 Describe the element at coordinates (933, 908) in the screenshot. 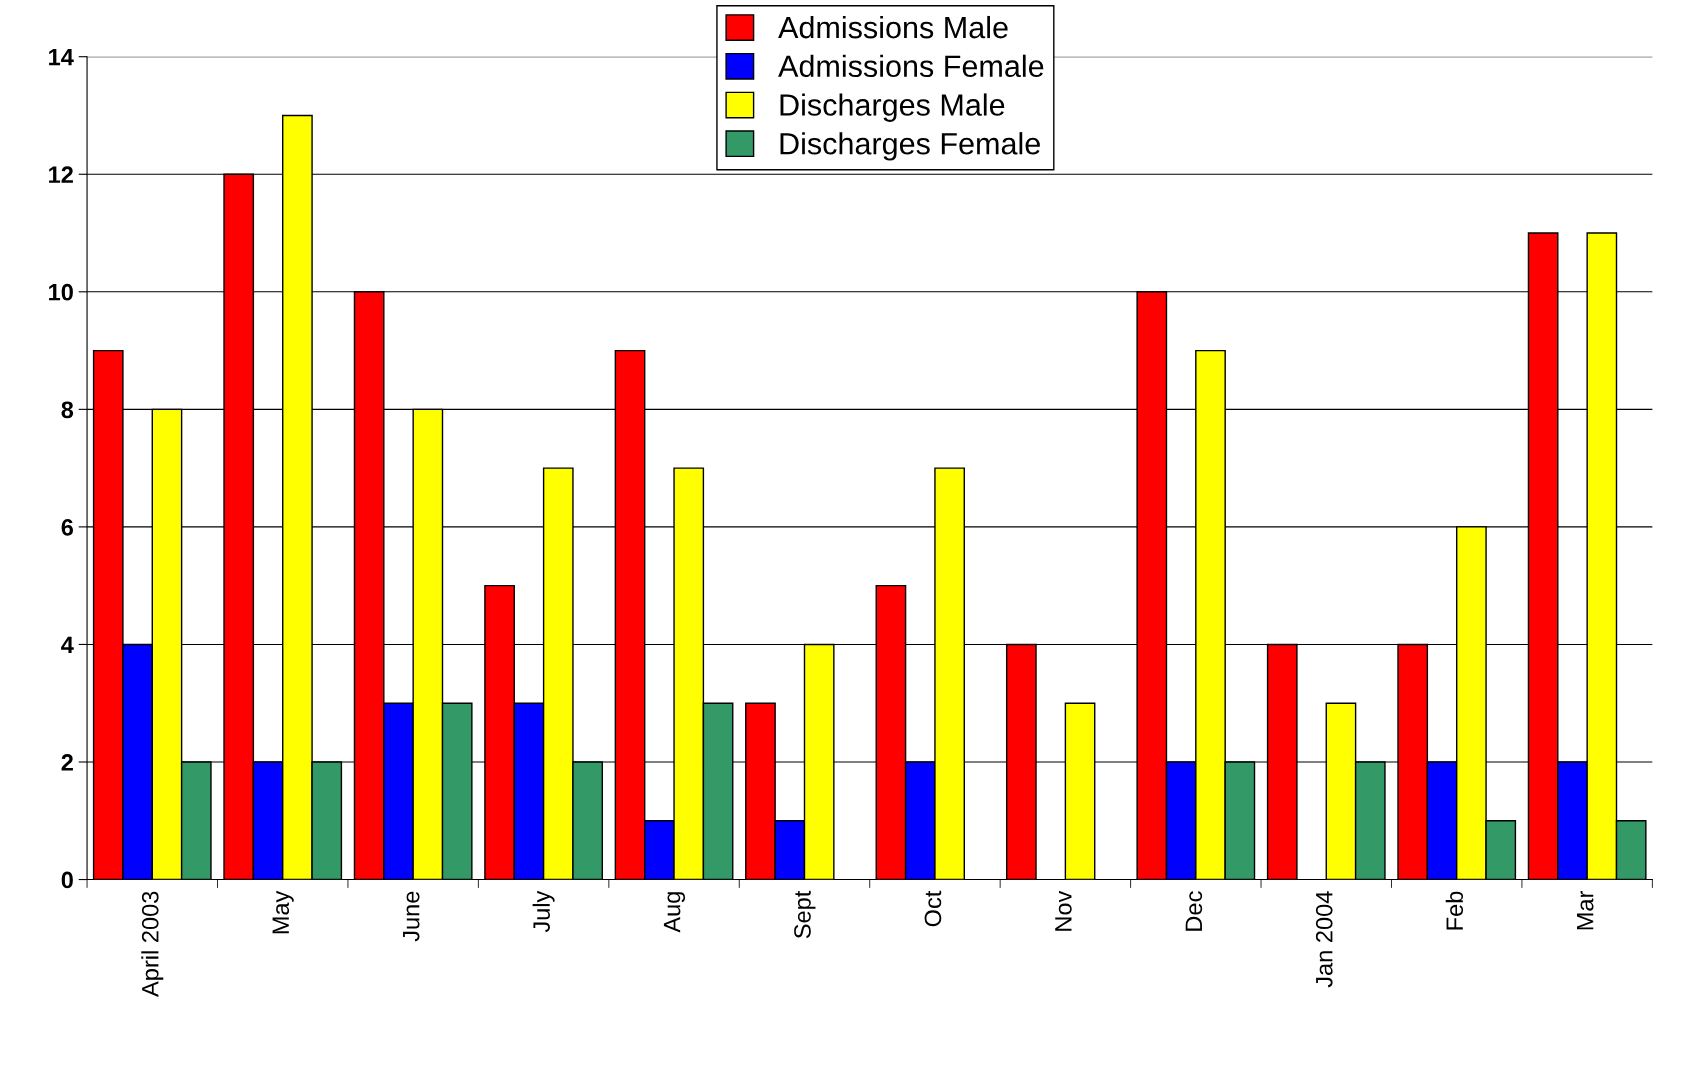

I see `x-tick-label: Oct` at that location.